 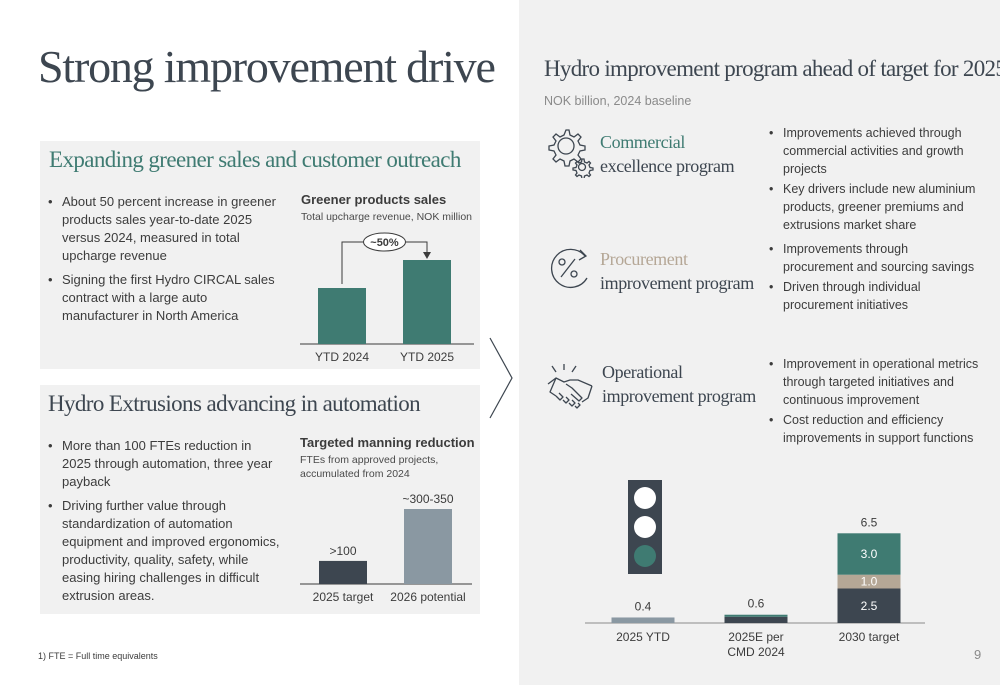 I want to click on traffic-light-top, so click(x=645, y=498).